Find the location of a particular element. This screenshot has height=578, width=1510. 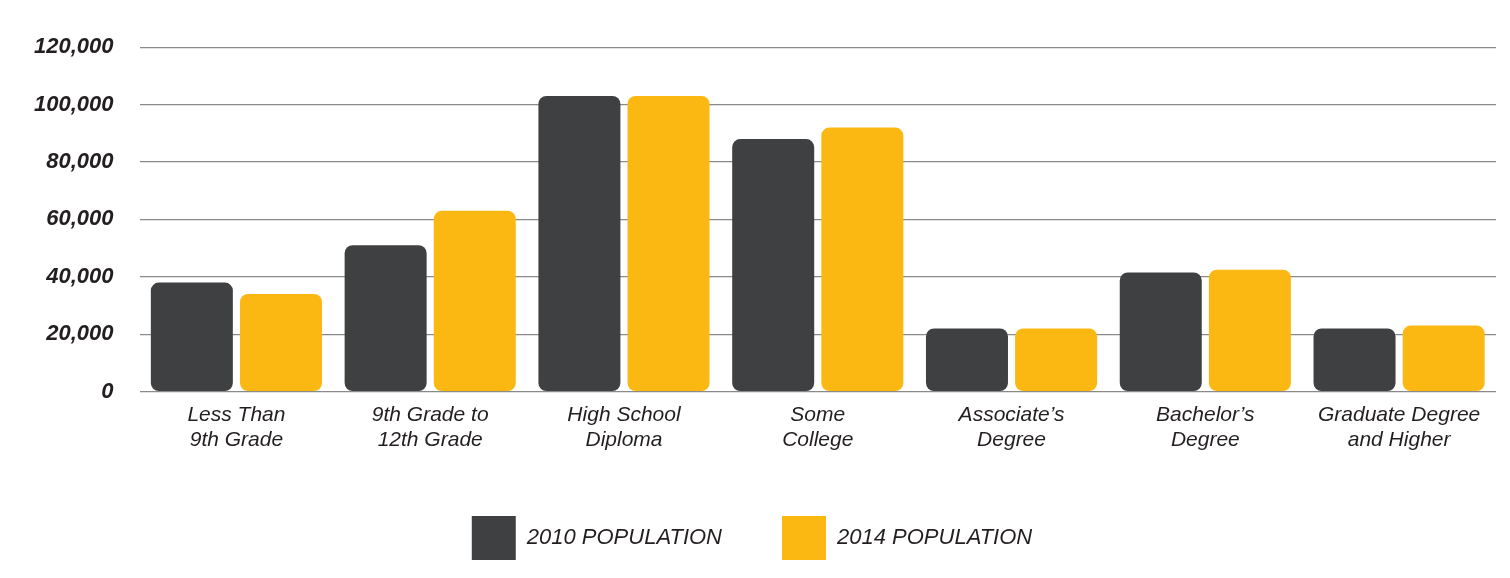

legend-label: 2014 POPULATION is located at coordinates (934, 537).